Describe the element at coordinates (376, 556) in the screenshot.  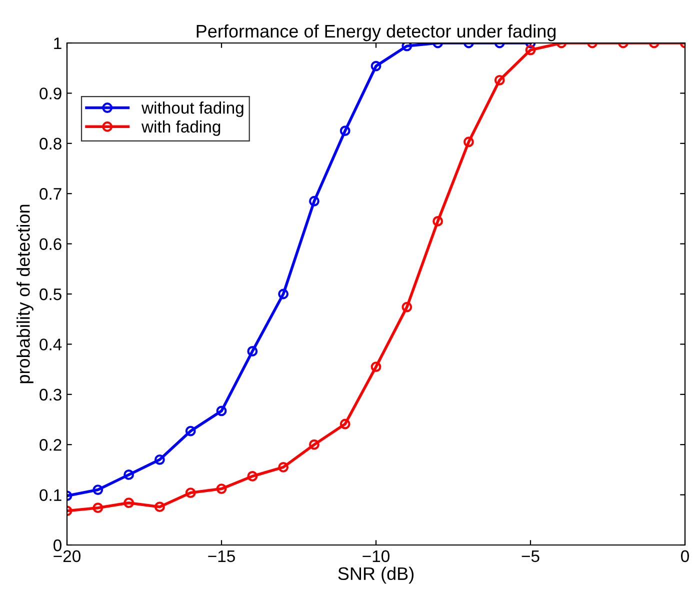
I see `x-tick-label: −10` at that location.